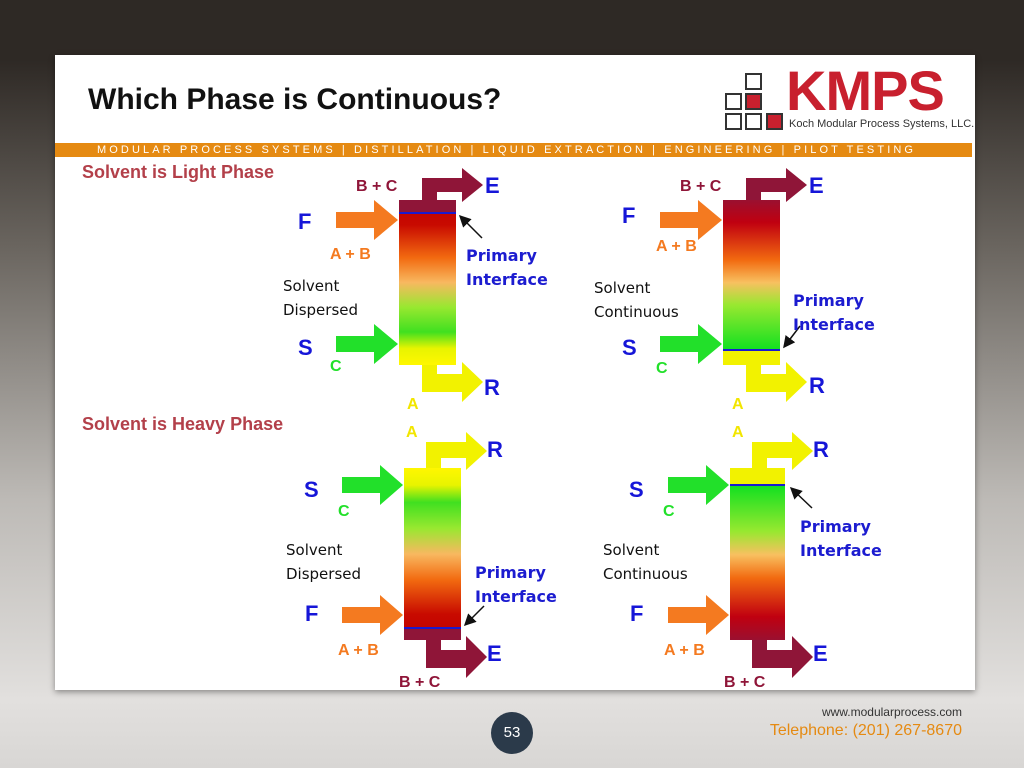 The image size is (1024, 768). What do you see at coordinates (512, 733) in the screenshot?
I see `page-number: 53` at bounding box center [512, 733].